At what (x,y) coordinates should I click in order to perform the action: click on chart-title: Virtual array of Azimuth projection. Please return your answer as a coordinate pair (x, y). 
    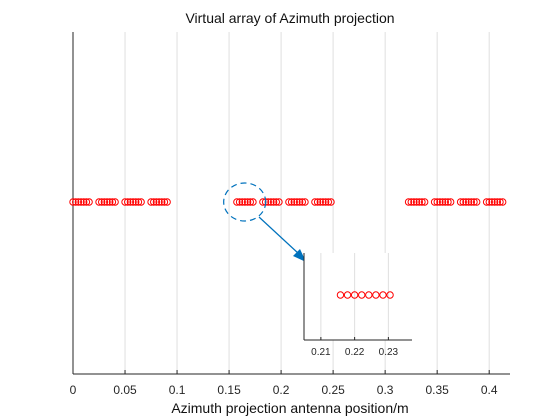
    Looking at the image, I should click on (289, 18).